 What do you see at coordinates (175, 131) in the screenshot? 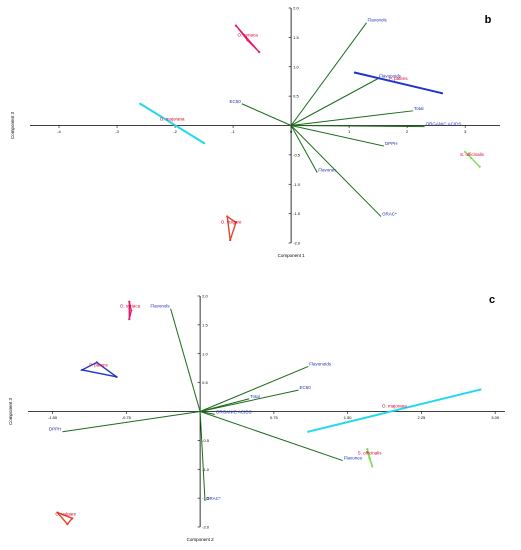
I see `x-tick-label: -2` at bounding box center [175, 131].